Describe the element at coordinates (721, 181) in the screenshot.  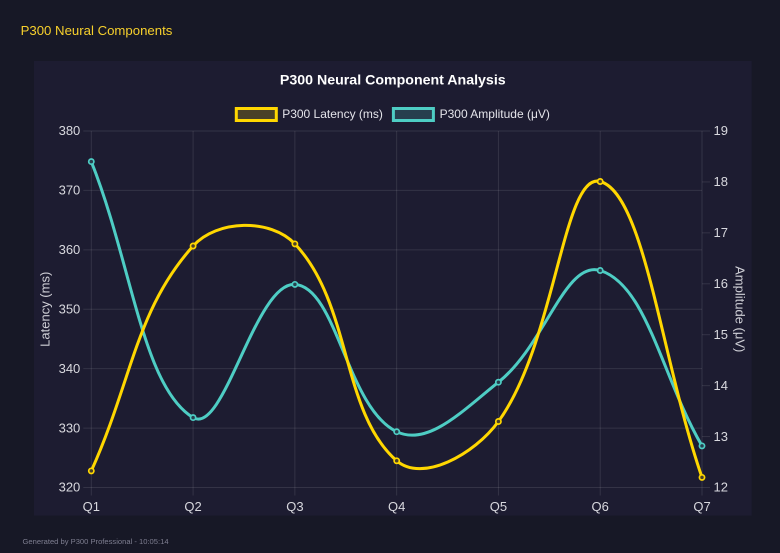
I see `svg-text: 18` at that location.